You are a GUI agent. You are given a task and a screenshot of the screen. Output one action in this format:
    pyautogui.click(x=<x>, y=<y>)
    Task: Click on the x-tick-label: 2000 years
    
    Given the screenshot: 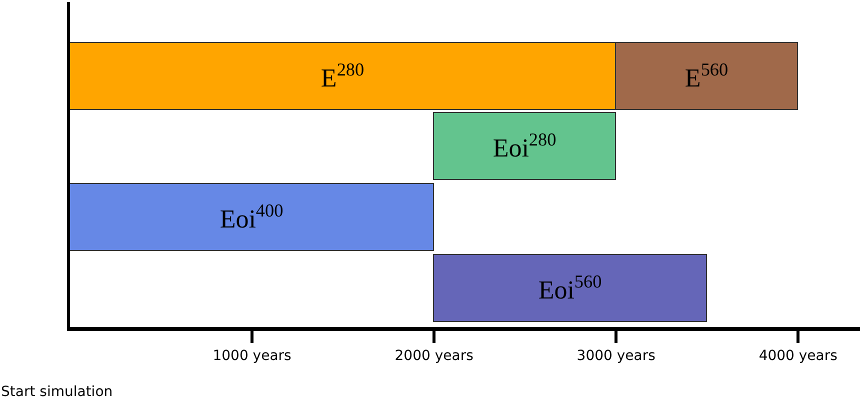 What is the action you would take?
    pyautogui.click(x=434, y=356)
    